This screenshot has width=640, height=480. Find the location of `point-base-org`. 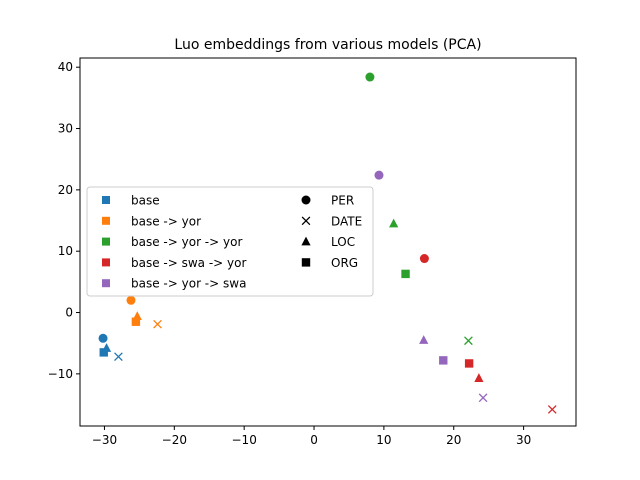

point-base-org is located at coordinates (103, 352).